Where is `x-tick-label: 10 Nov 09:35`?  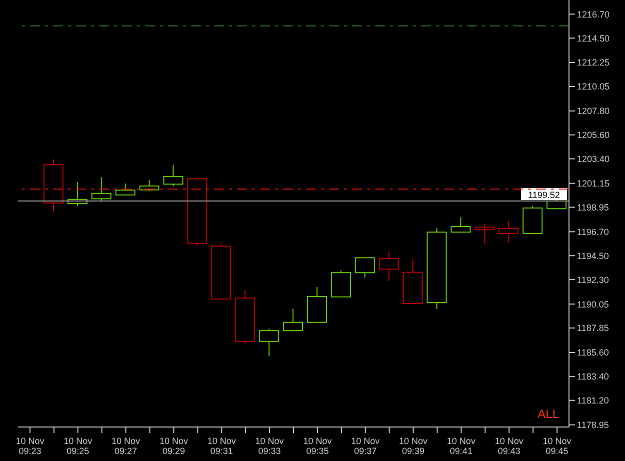
x-tick-label: 10 Nov 09:35 is located at coordinates (317, 446).